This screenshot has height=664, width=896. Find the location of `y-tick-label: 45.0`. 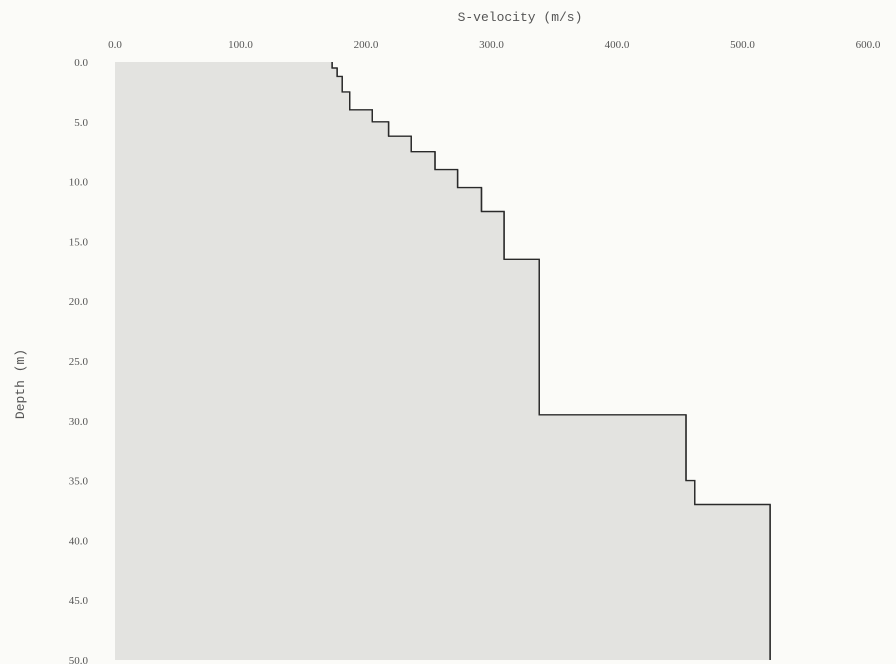

y-tick-label: 45.0 is located at coordinates (79, 601).